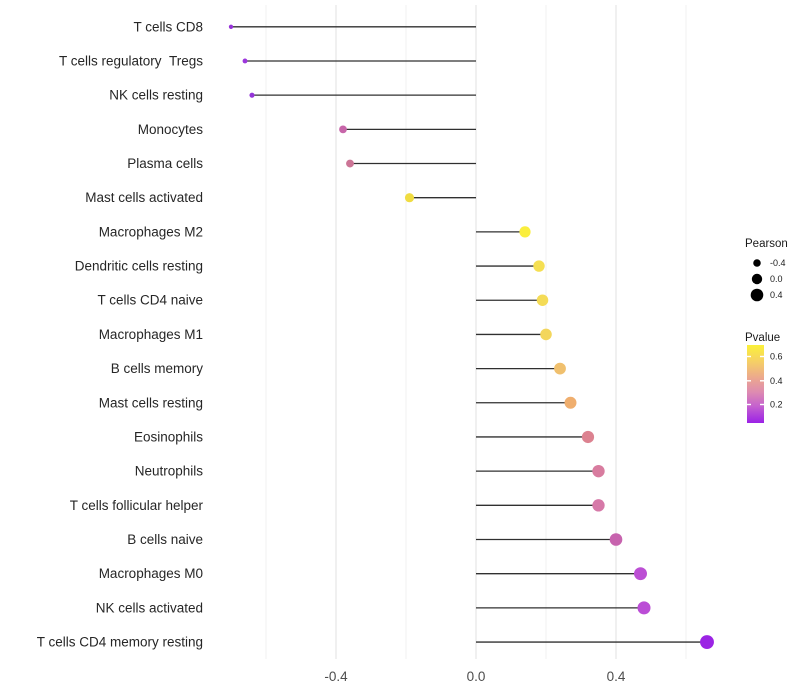 This screenshot has height=700, width=800. I want to click on category-label: Macrophages M0, so click(151, 573).